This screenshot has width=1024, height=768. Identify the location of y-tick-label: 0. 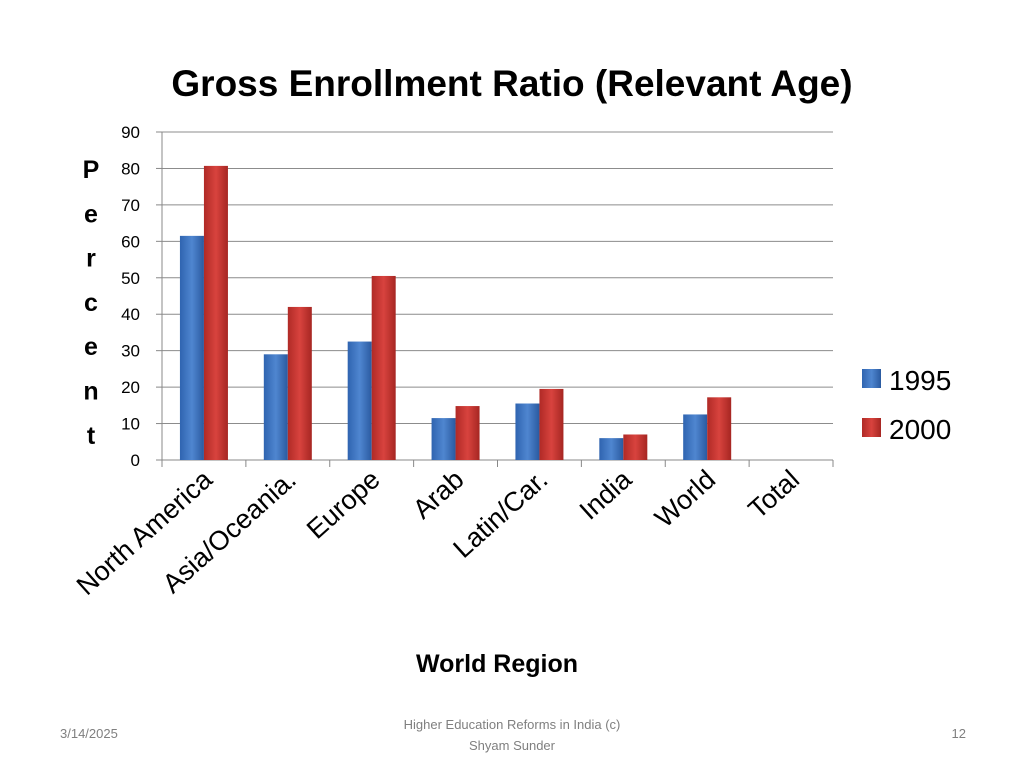
(135, 460).